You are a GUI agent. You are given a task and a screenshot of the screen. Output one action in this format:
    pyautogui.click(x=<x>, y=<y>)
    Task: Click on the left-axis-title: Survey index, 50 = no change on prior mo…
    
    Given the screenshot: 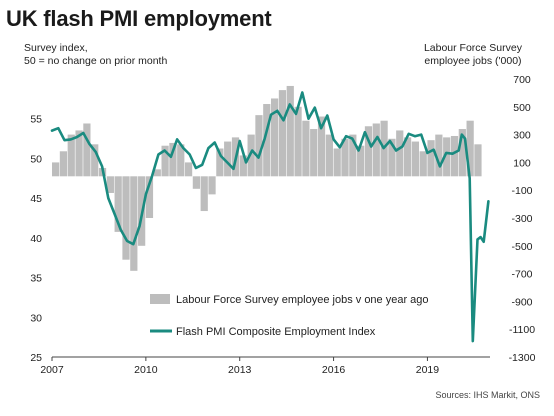 What is the action you would take?
    pyautogui.click(x=95, y=55)
    